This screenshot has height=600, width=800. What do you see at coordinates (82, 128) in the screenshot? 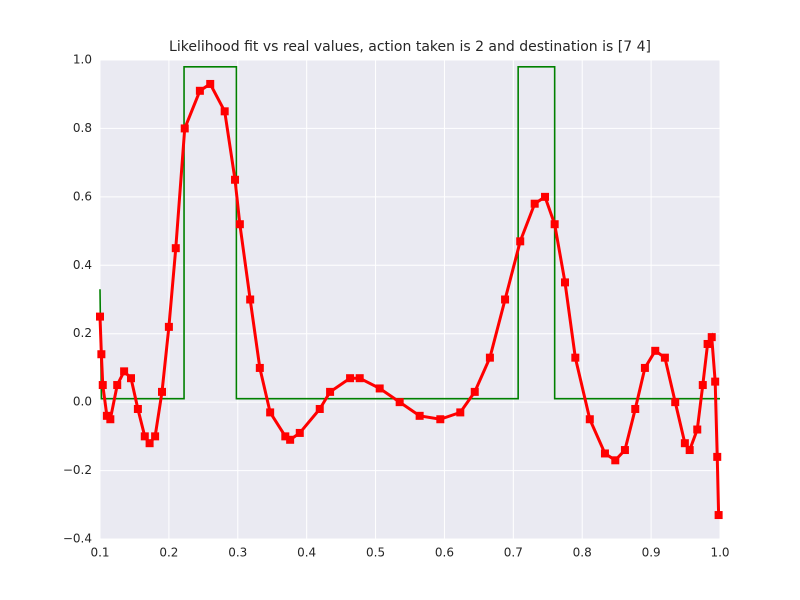
I see `y-tick-label: 0.8` at bounding box center [82, 128].